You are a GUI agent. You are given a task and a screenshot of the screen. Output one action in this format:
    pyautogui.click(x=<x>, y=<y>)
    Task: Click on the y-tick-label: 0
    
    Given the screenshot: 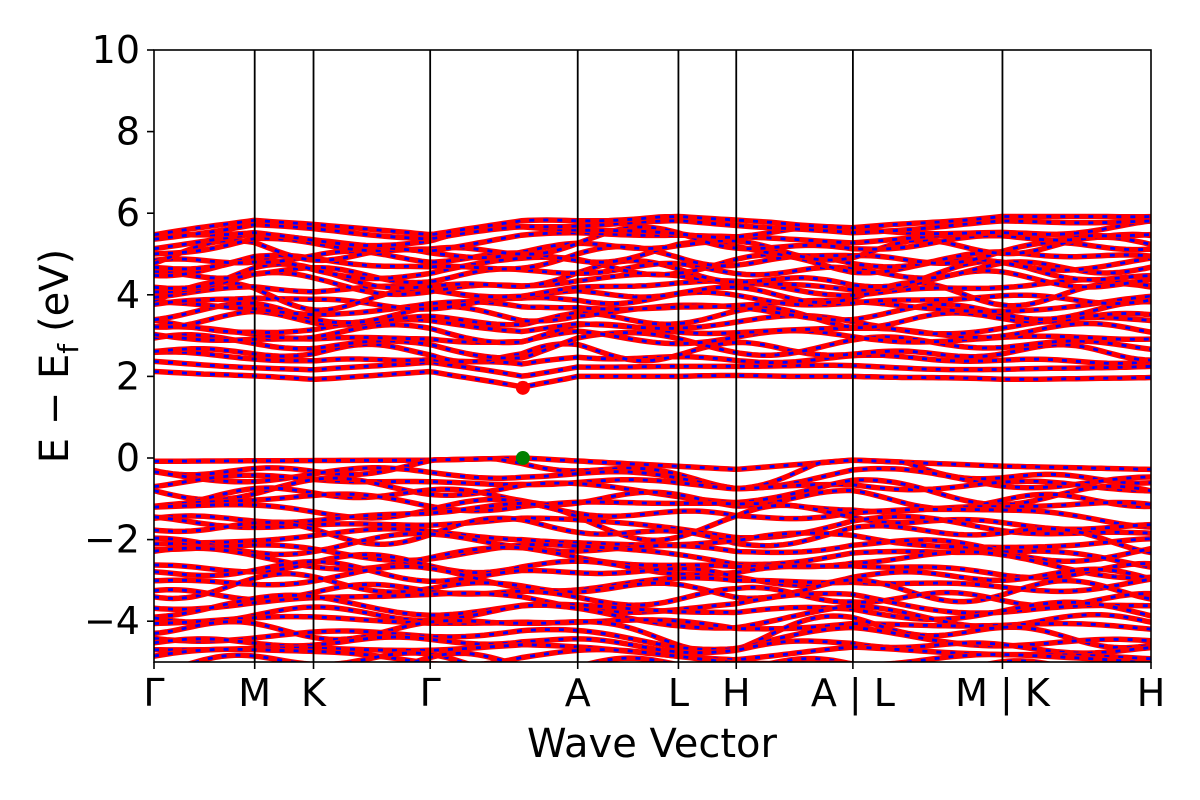 What is the action you would take?
    pyautogui.click(x=128, y=458)
    